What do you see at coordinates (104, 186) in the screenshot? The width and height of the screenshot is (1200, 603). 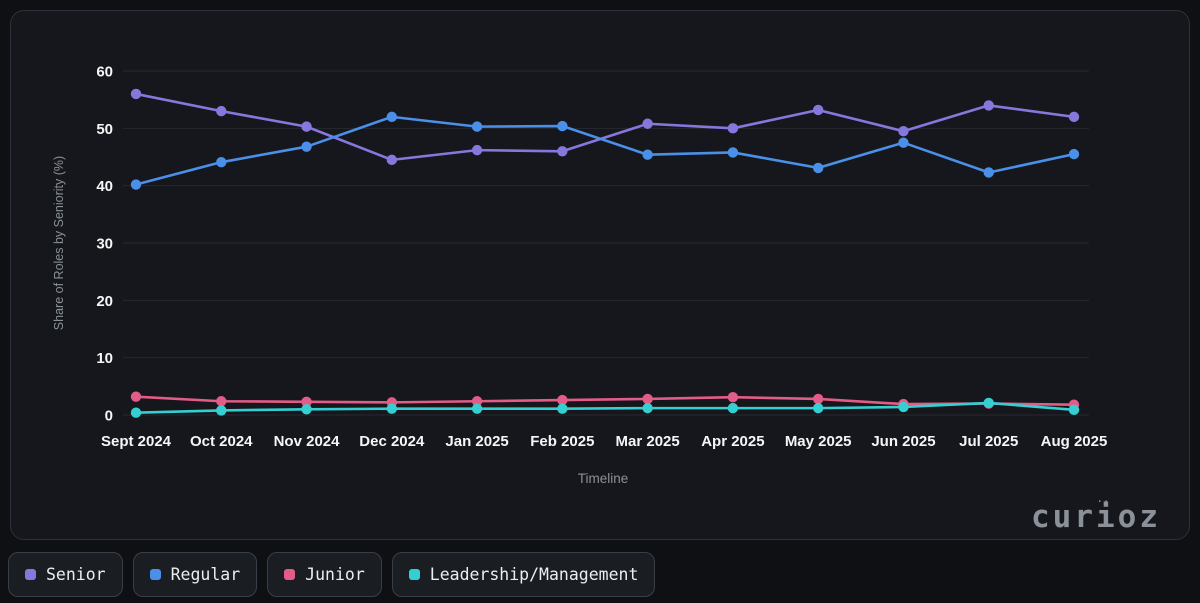 I see `y-tick-label: 40` at bounding box center [104, 186].